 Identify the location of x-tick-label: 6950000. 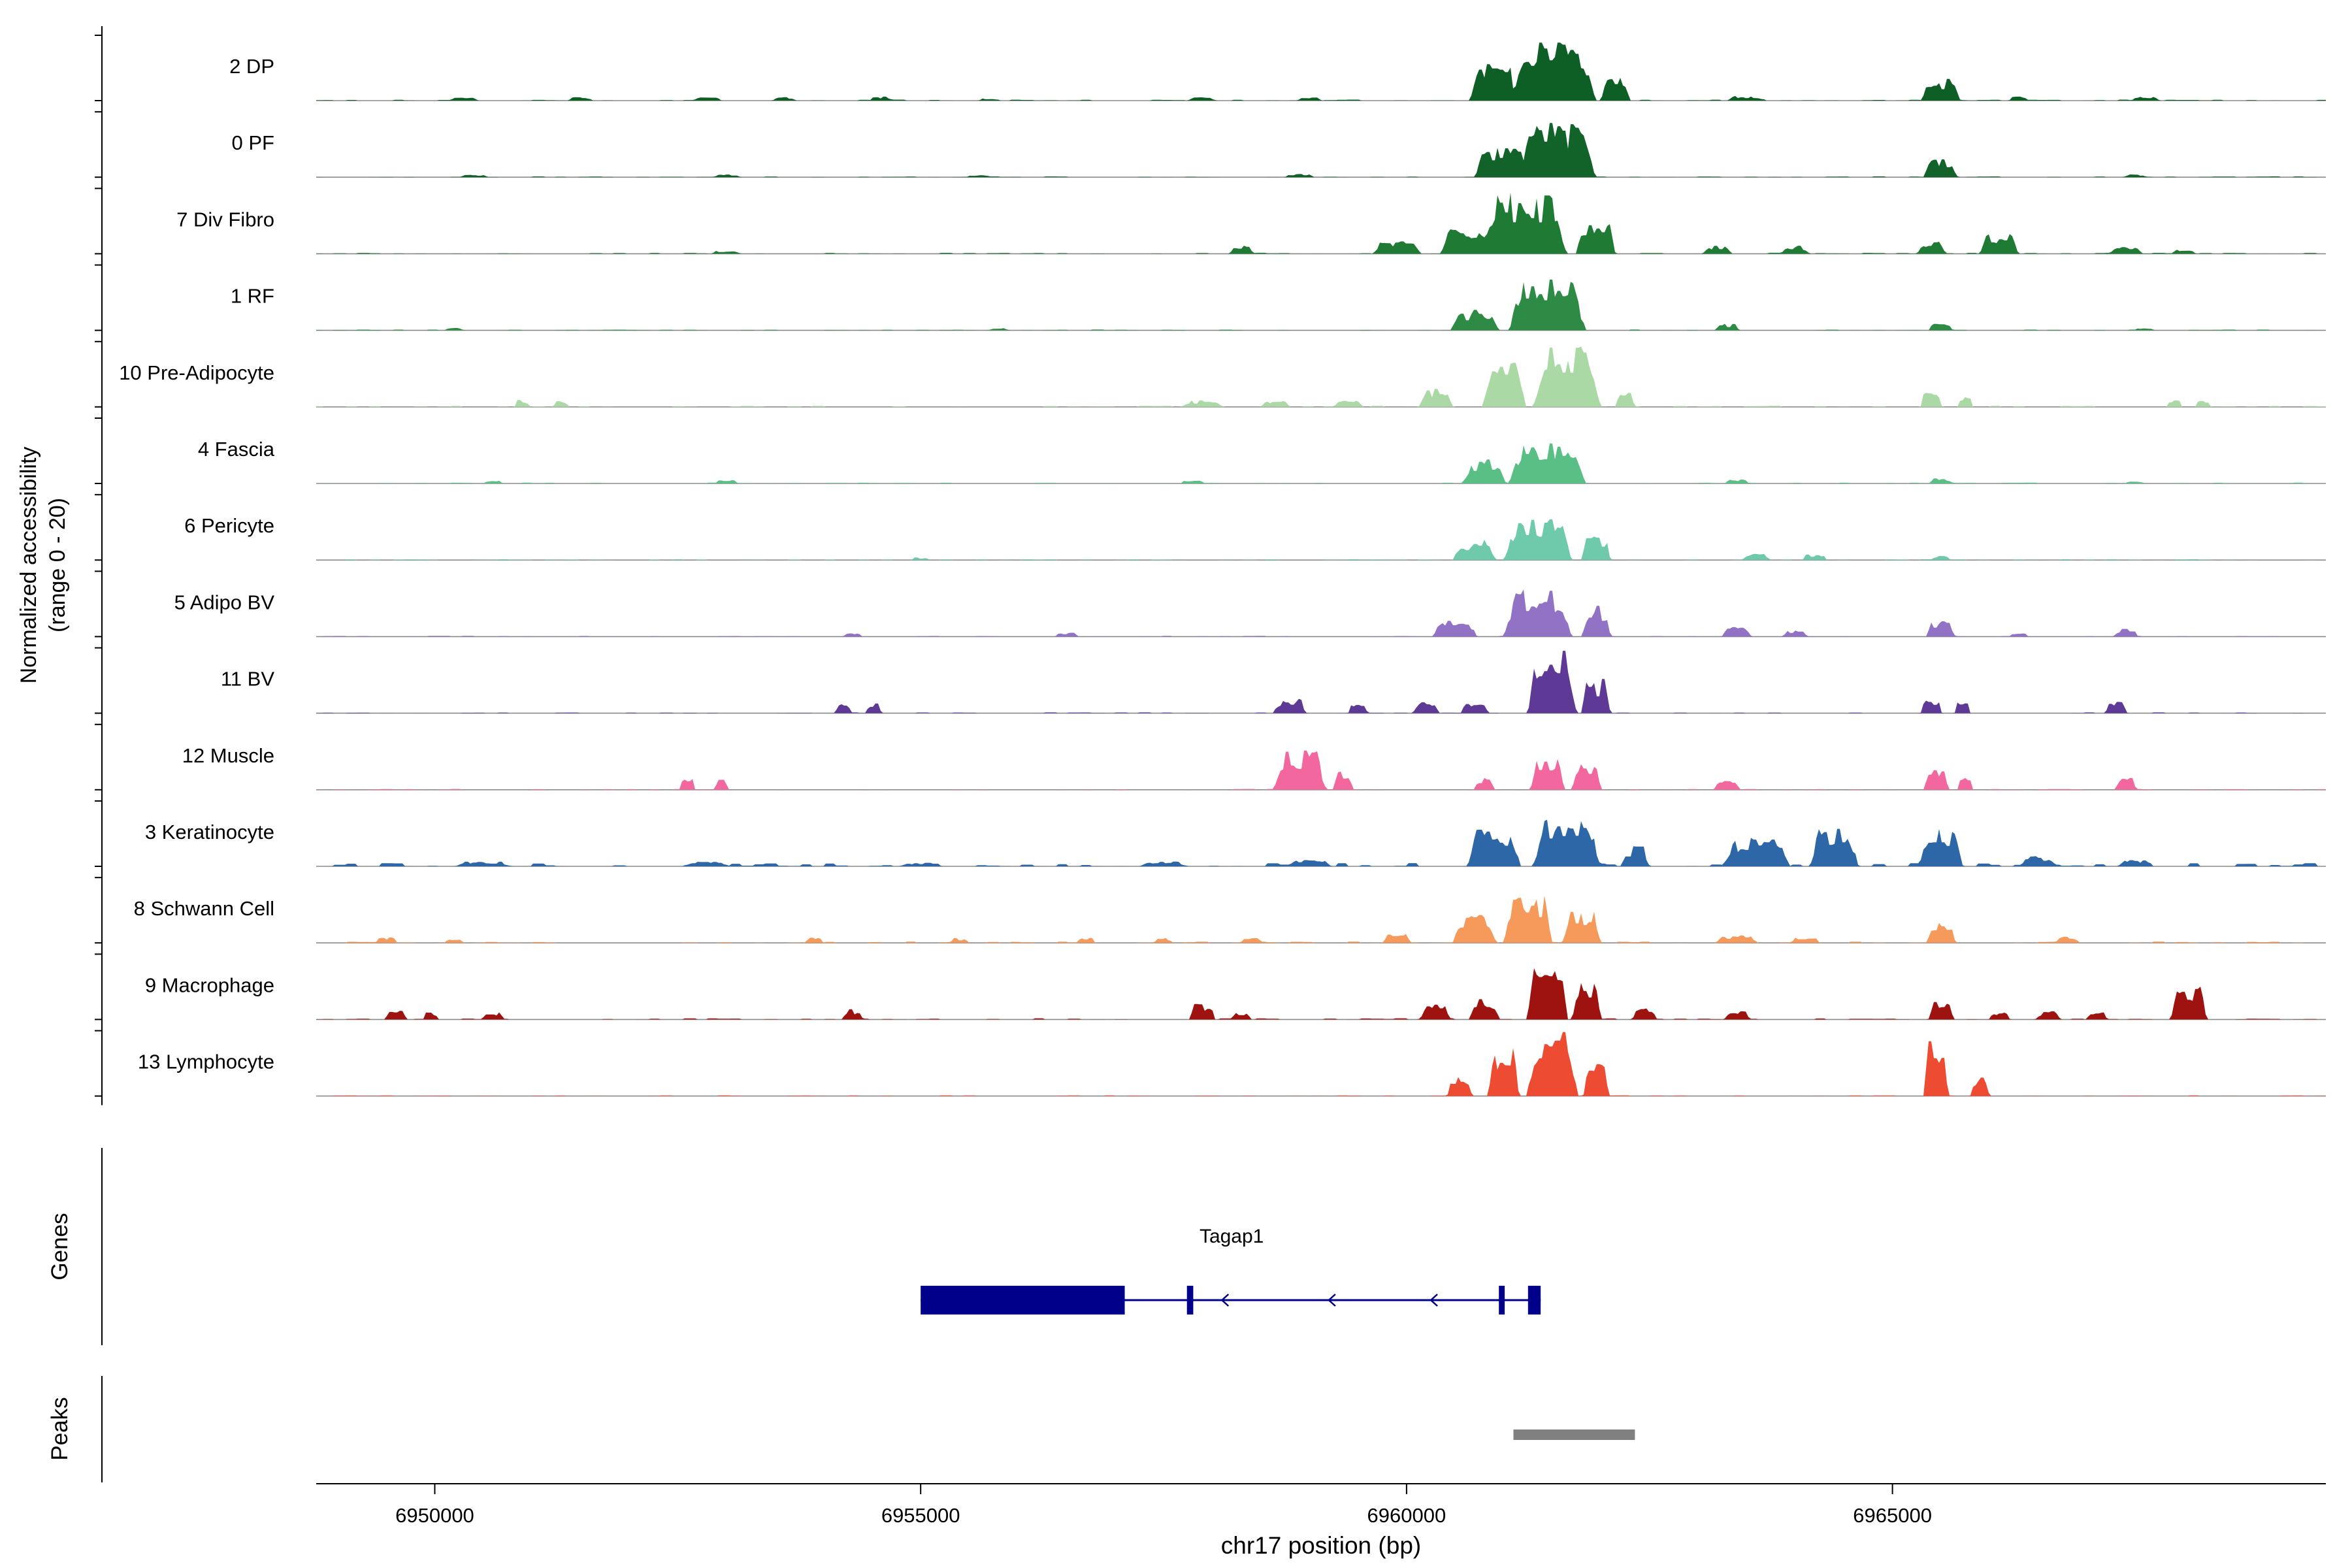
(434, 1515).